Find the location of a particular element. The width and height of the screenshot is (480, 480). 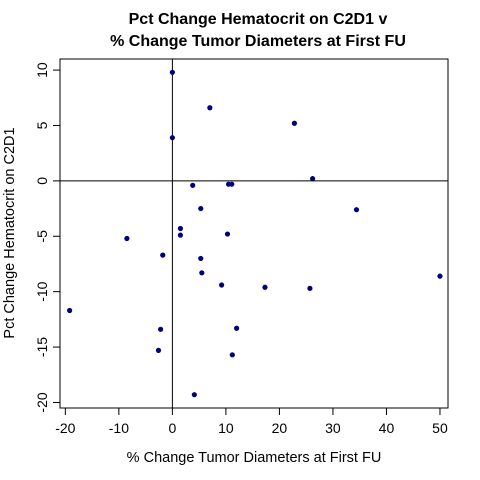

chart-title-line-1: Pct Change Hematocrit on C2D1 v is located at coordinates (258, 19).